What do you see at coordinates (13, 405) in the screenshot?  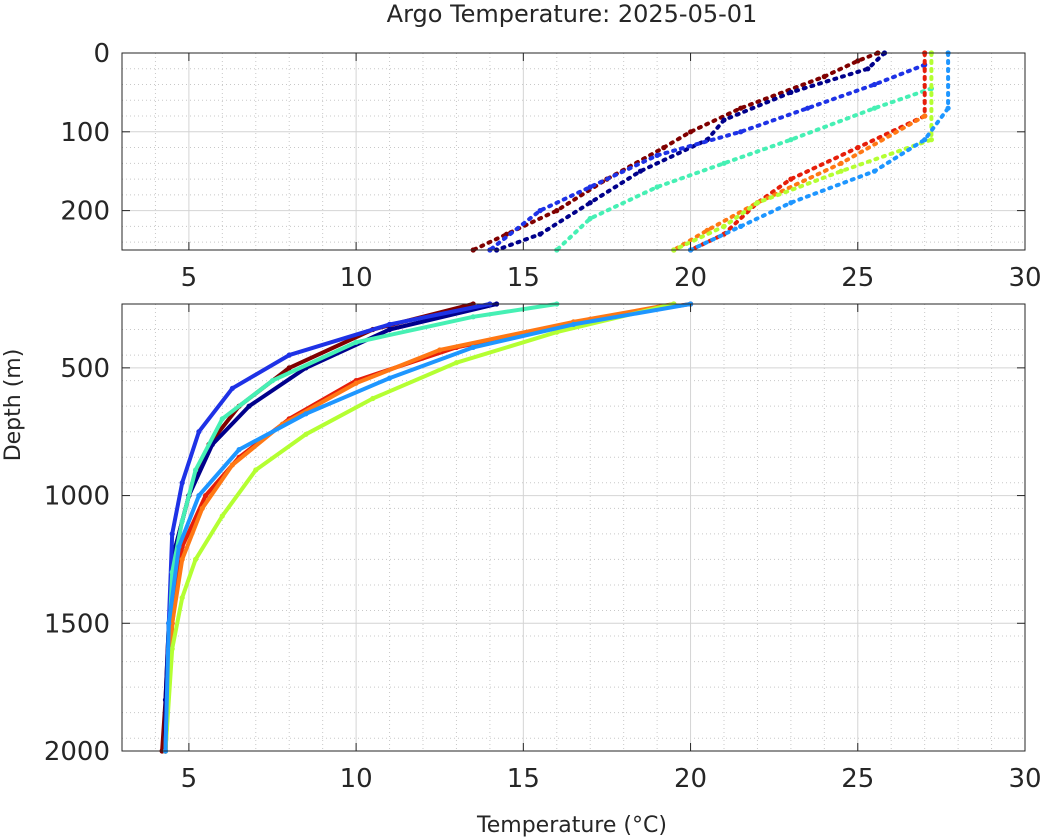 I see `y-axis-label: Depth (m)` at bounding box center [13, 405].